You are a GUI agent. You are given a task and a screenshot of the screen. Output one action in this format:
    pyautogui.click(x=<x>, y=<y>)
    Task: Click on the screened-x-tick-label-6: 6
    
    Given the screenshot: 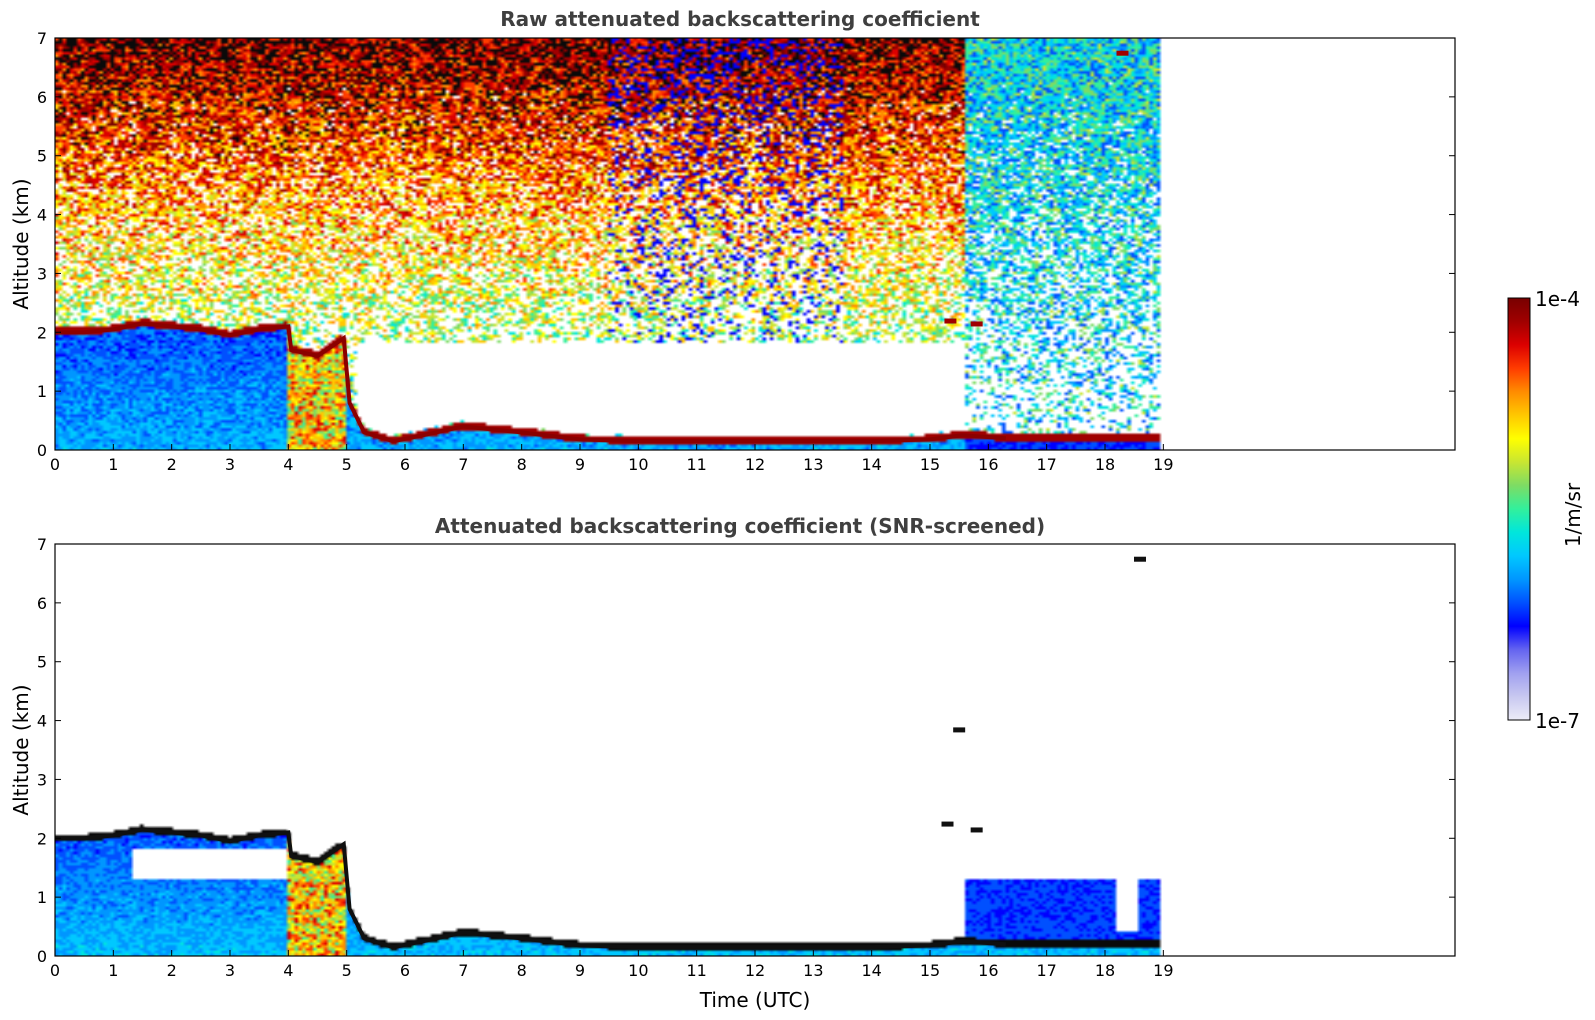 What is the action you would take?
    pyautogui.click(x=405, y=970)
    